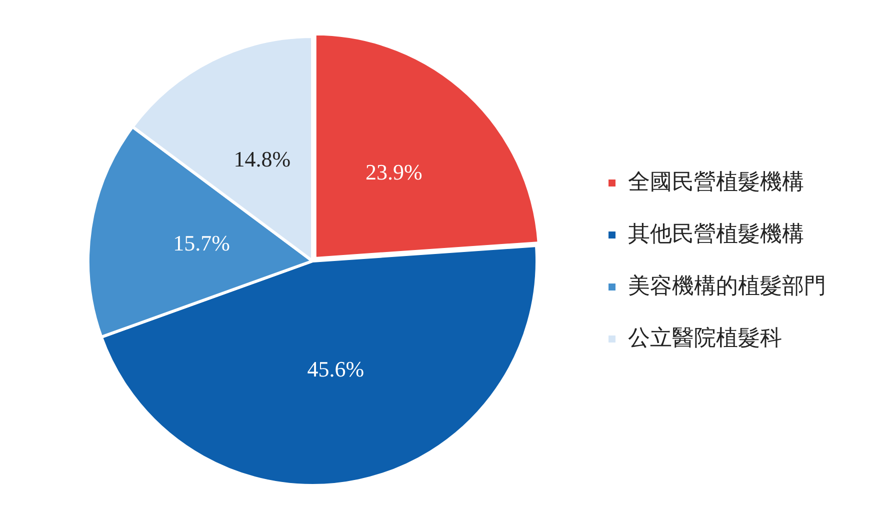 The height and width of the screenshot is (522, 884). I want to click on legend-label: 全國民營植髮機構, so click(716, 181).